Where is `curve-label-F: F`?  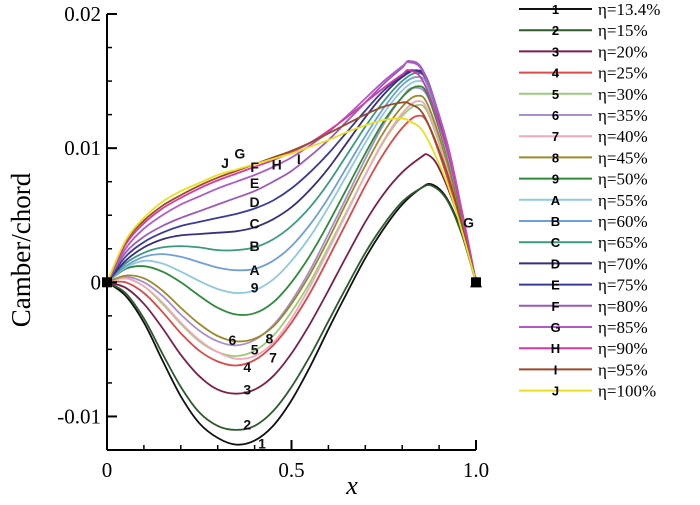
curve-label-F: F is located at coordinates (254, 167).